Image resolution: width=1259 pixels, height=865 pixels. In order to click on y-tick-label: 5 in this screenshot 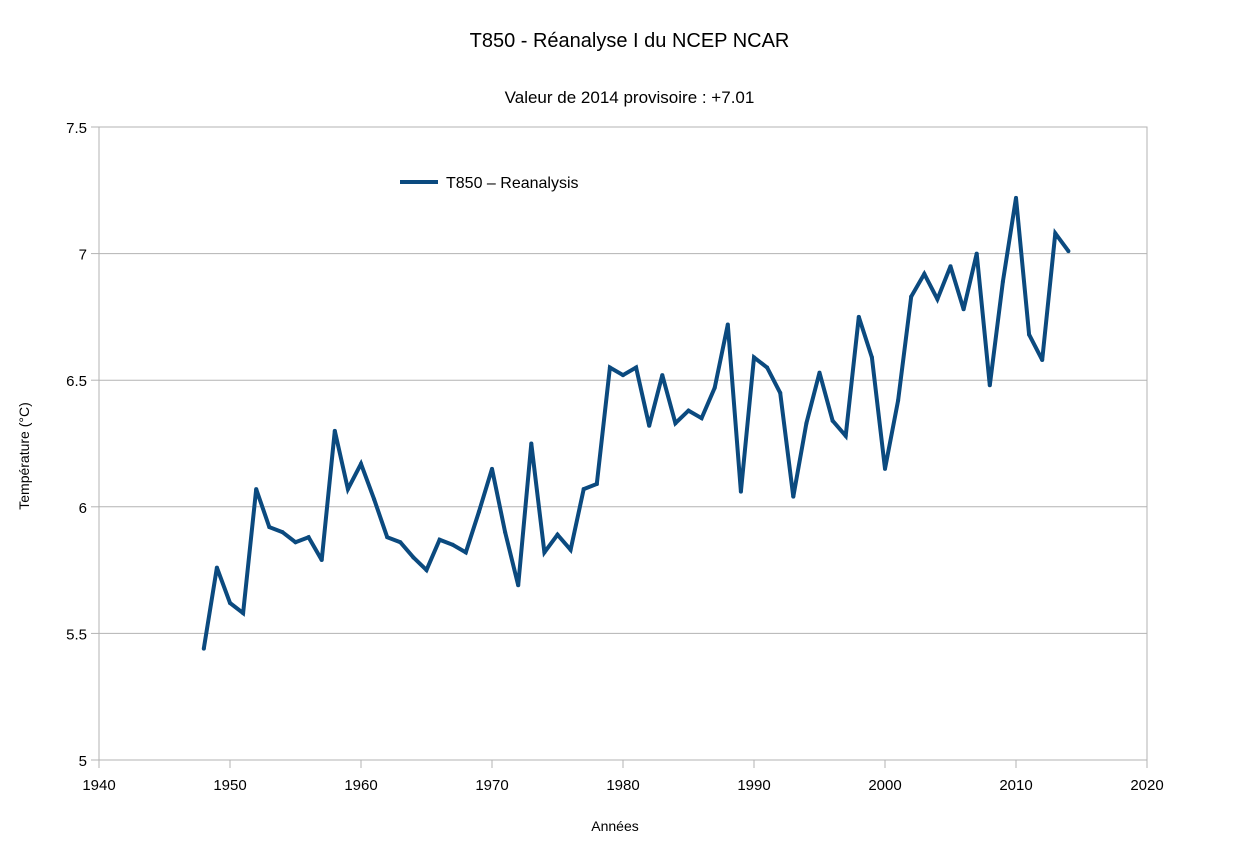, I will do `click(83, 761)`.